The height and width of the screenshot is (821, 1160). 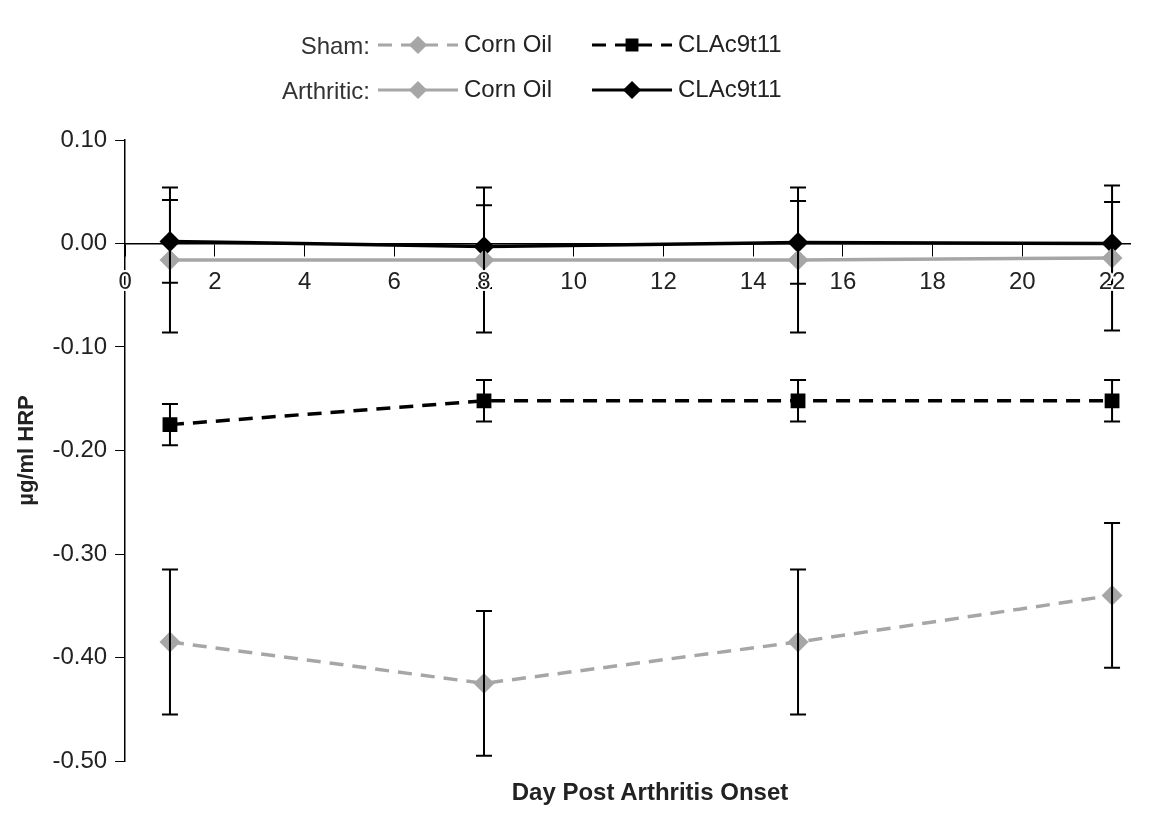 I want to click on x-tick-label: 4, so click(x=304, y=281).